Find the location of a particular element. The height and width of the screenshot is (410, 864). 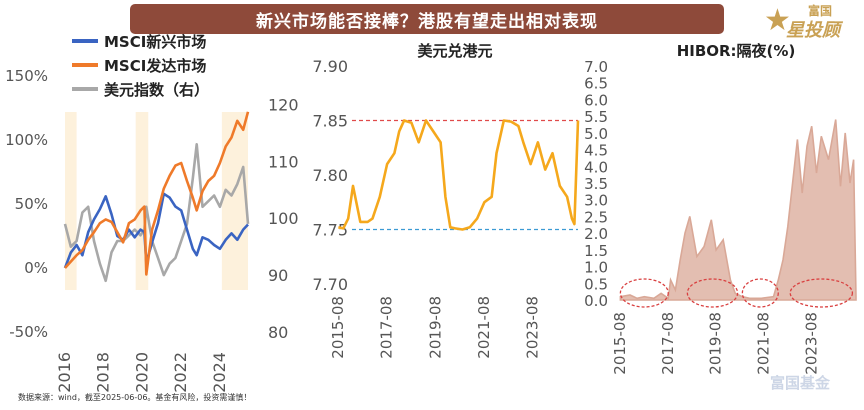

y-tick-label: 2.5 is located at coordinates (596, 217).